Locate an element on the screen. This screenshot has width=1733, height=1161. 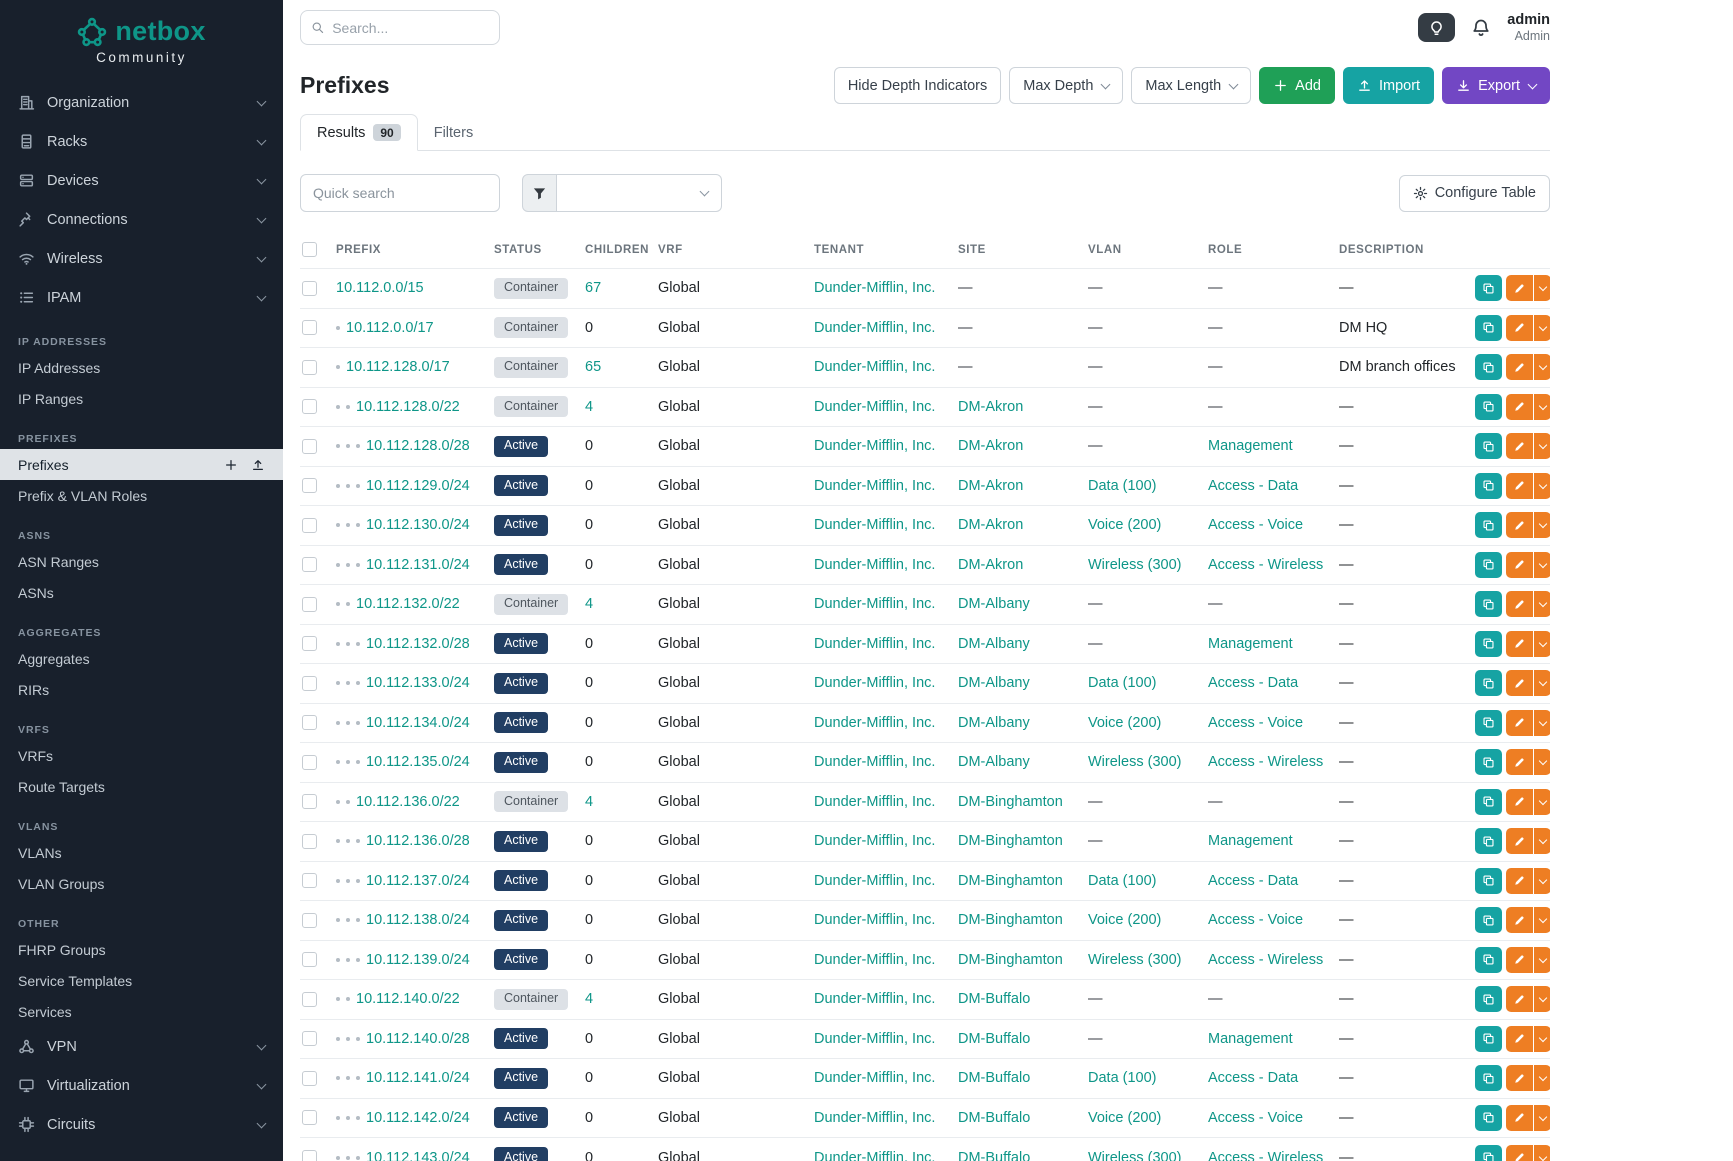
col-prefix: PREFIX is located at coordinates (358, 249).